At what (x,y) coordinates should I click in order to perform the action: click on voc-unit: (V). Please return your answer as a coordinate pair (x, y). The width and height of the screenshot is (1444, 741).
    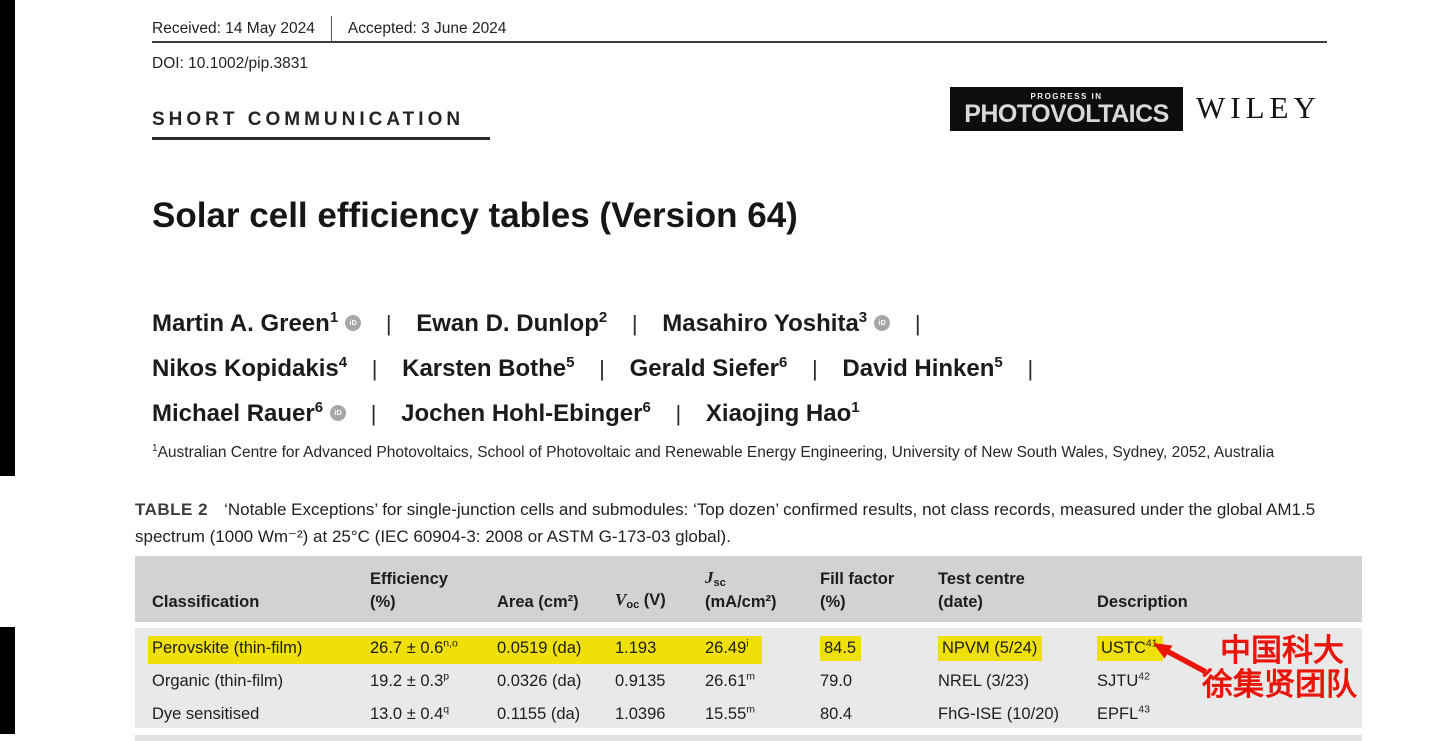
    Looking at the image, I should click on (654, 600).